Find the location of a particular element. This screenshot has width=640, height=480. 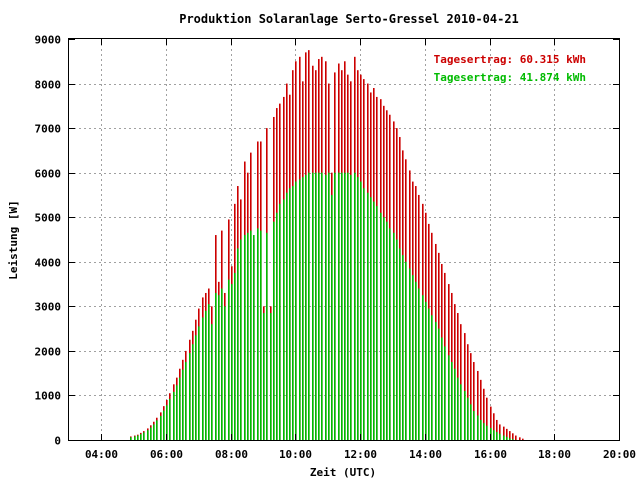

x-tick-label: 08:00 is located at coordinates (231, 454).